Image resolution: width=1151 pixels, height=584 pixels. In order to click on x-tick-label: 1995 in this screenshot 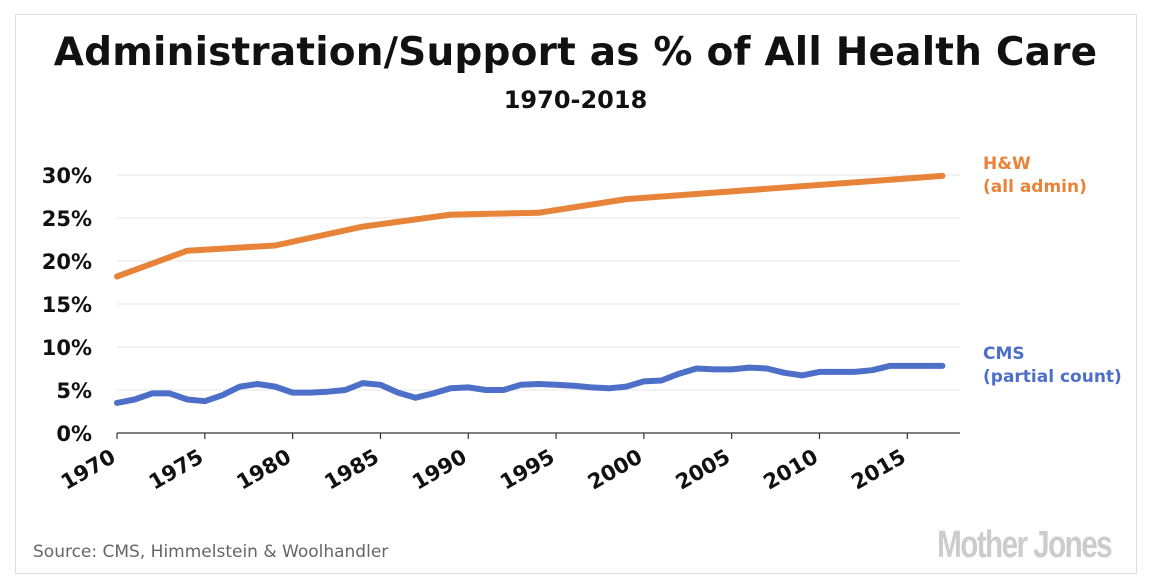, I will do `click(527, 470)`.